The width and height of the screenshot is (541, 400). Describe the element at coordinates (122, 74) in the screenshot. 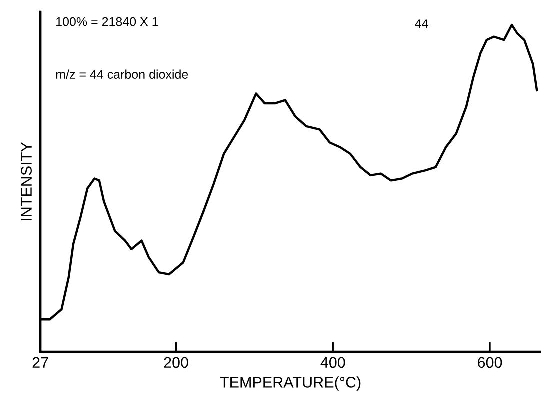

I see `annotation: m/z = 44 carbon dioxide` at that location.